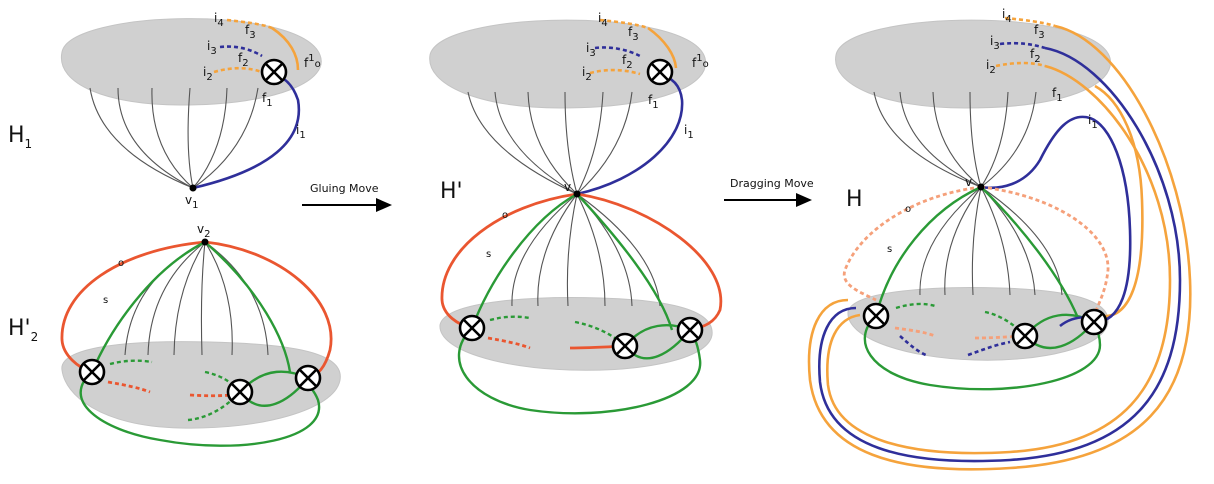 This screenshot has width=1214, height=484. Describe the element at coordinates (203, 231) in the screenshot. I see `svg-text: v2` at that location.